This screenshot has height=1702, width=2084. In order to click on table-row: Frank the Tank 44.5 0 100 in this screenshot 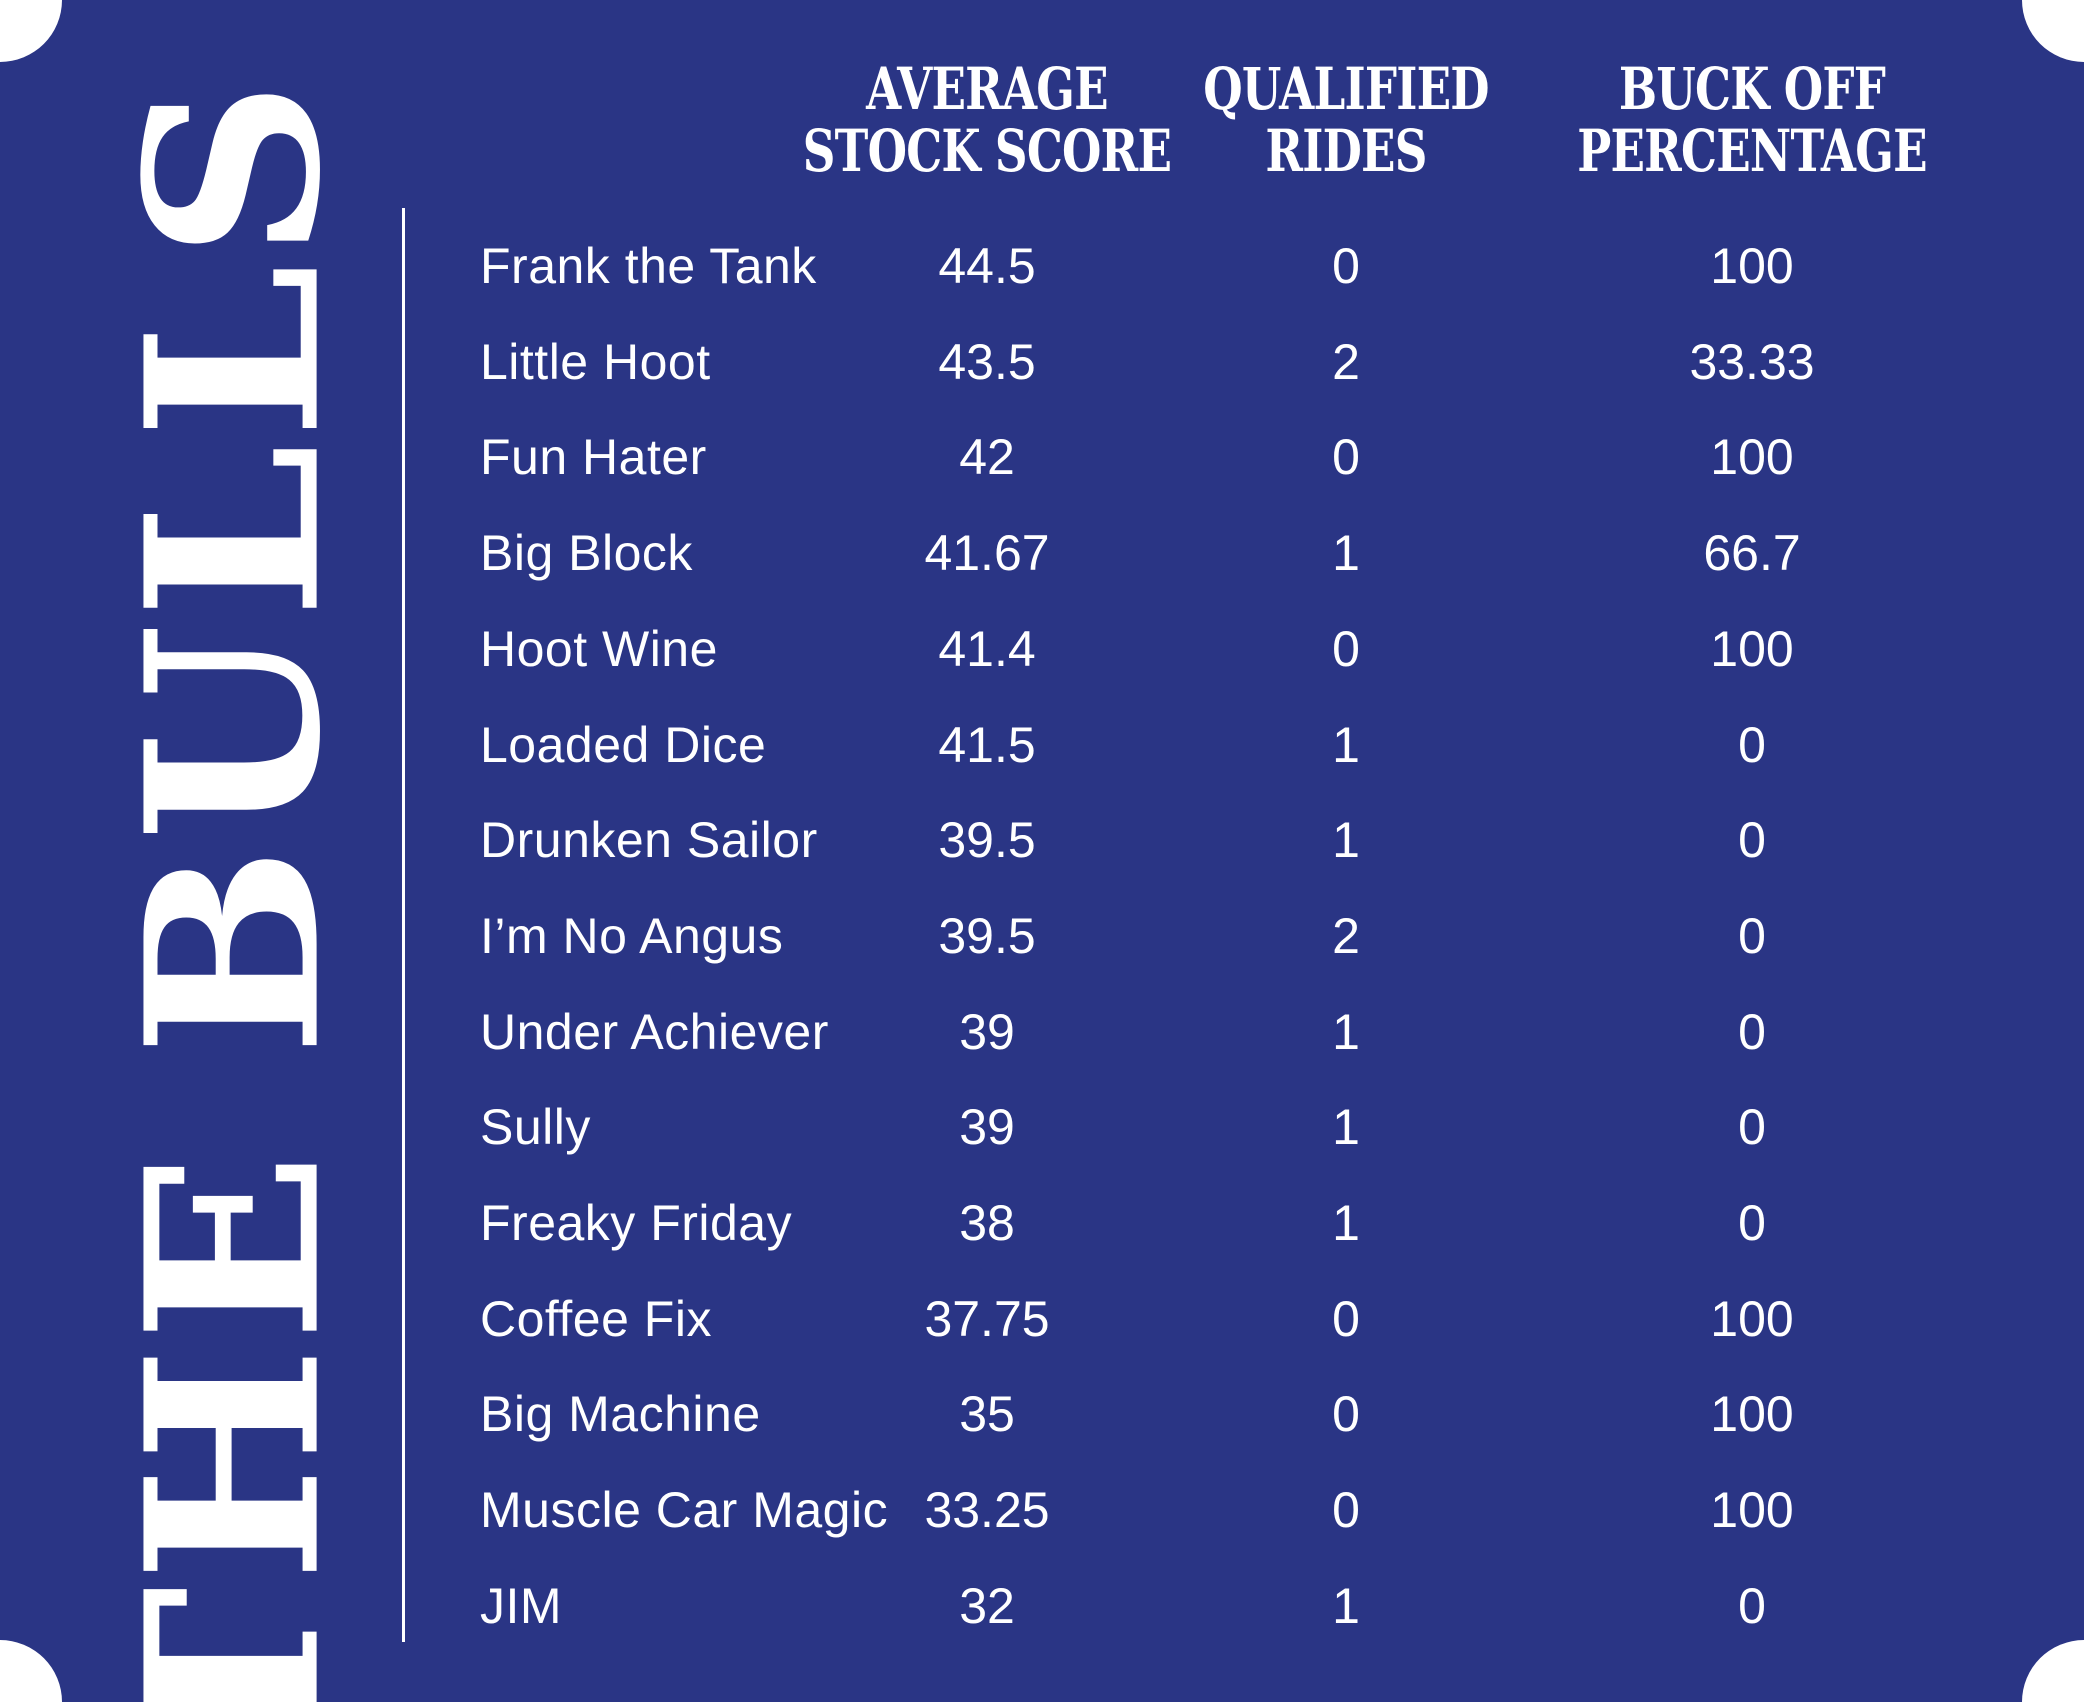, I will do `click(1042, 266)`.